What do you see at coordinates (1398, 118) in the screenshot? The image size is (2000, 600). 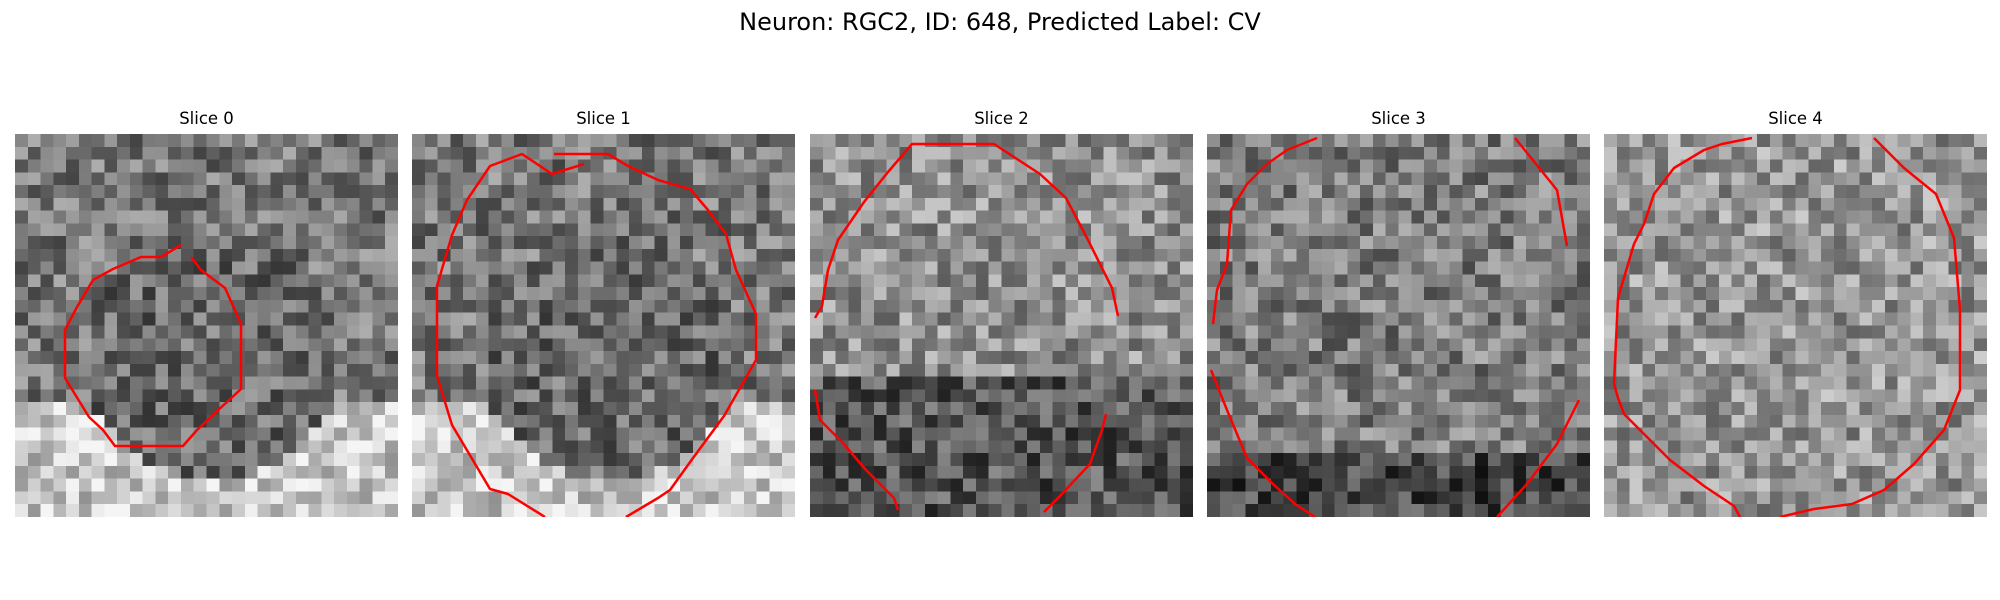 I see `slice-3-title: Slice 3` at bounding box center [1398, 118].